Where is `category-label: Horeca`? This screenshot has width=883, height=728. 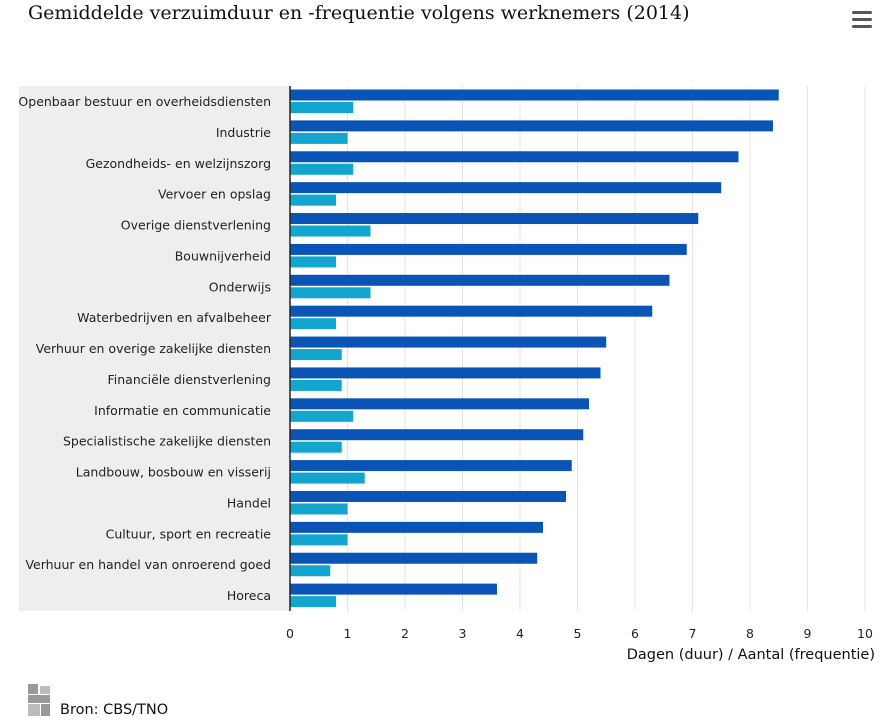 category-label: Horeca is located at coordinates (249, 595).